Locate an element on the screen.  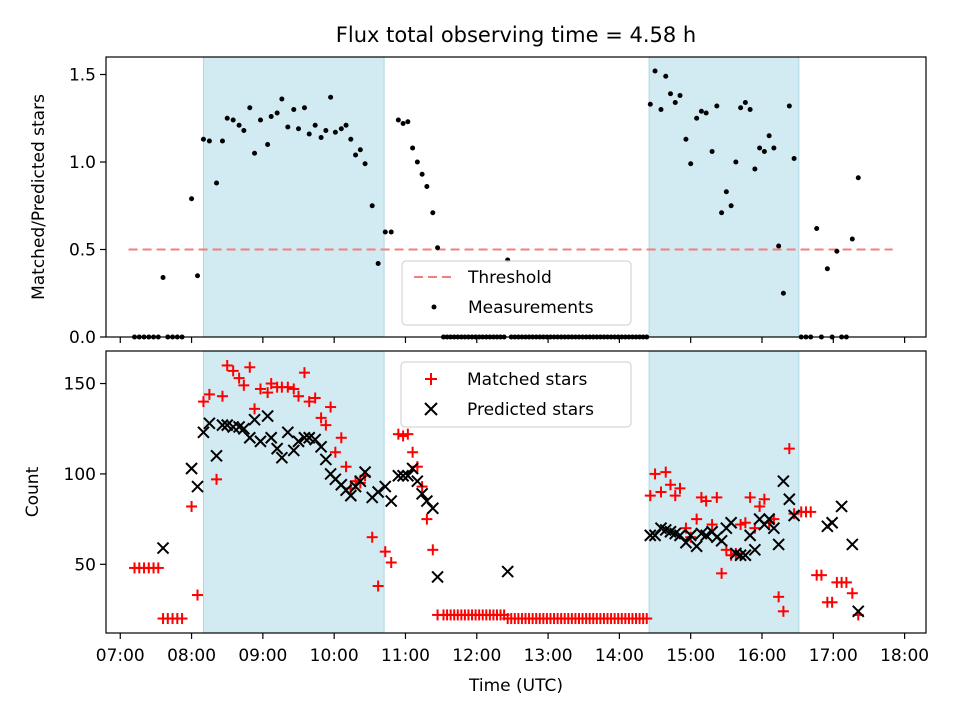
y-tick-label: 0.0 is located at coordinates (82, 338).